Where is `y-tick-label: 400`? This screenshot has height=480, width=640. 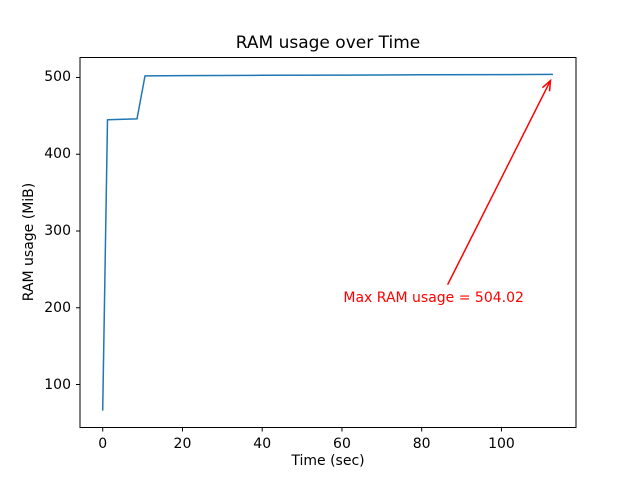 y-tick-label: 400 is located at coordinates (57, 154).